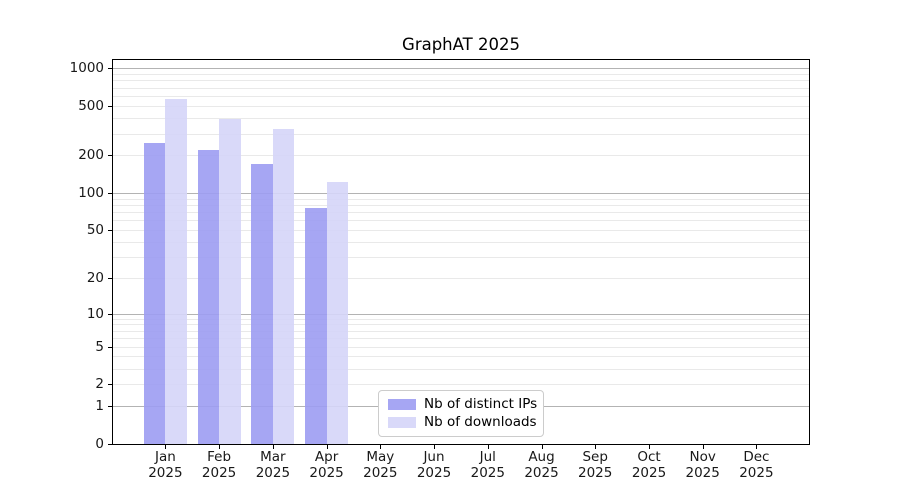 Image resolution: width=900 pixels, height=500 pixels. What do you see at coordinates (154, 293) in the screenshot?
I see `bar-jan-ips` at bounding box center [154, 293].